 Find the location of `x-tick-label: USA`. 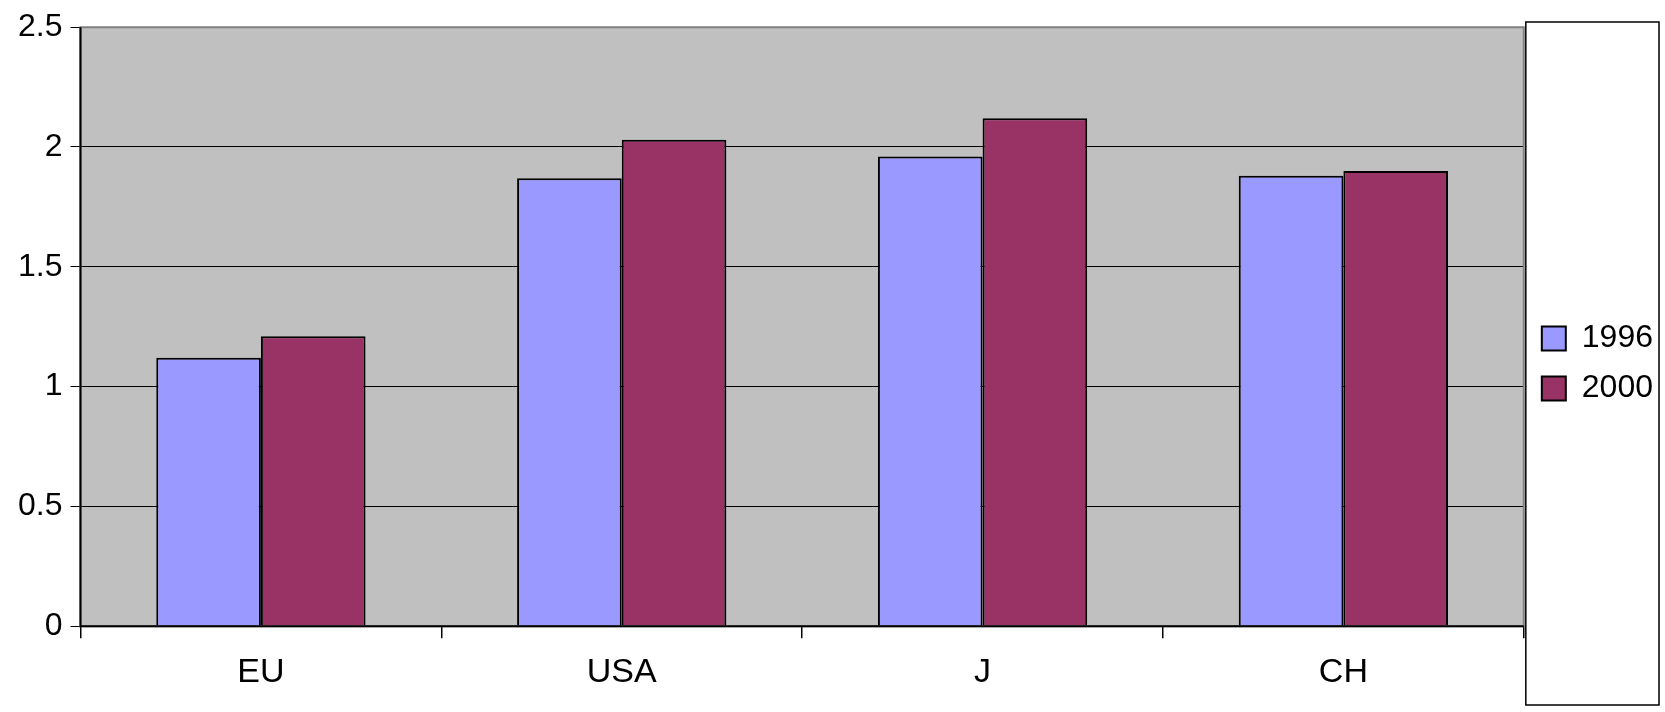

x-tick-label: USA is located at coordinates (621, 669).